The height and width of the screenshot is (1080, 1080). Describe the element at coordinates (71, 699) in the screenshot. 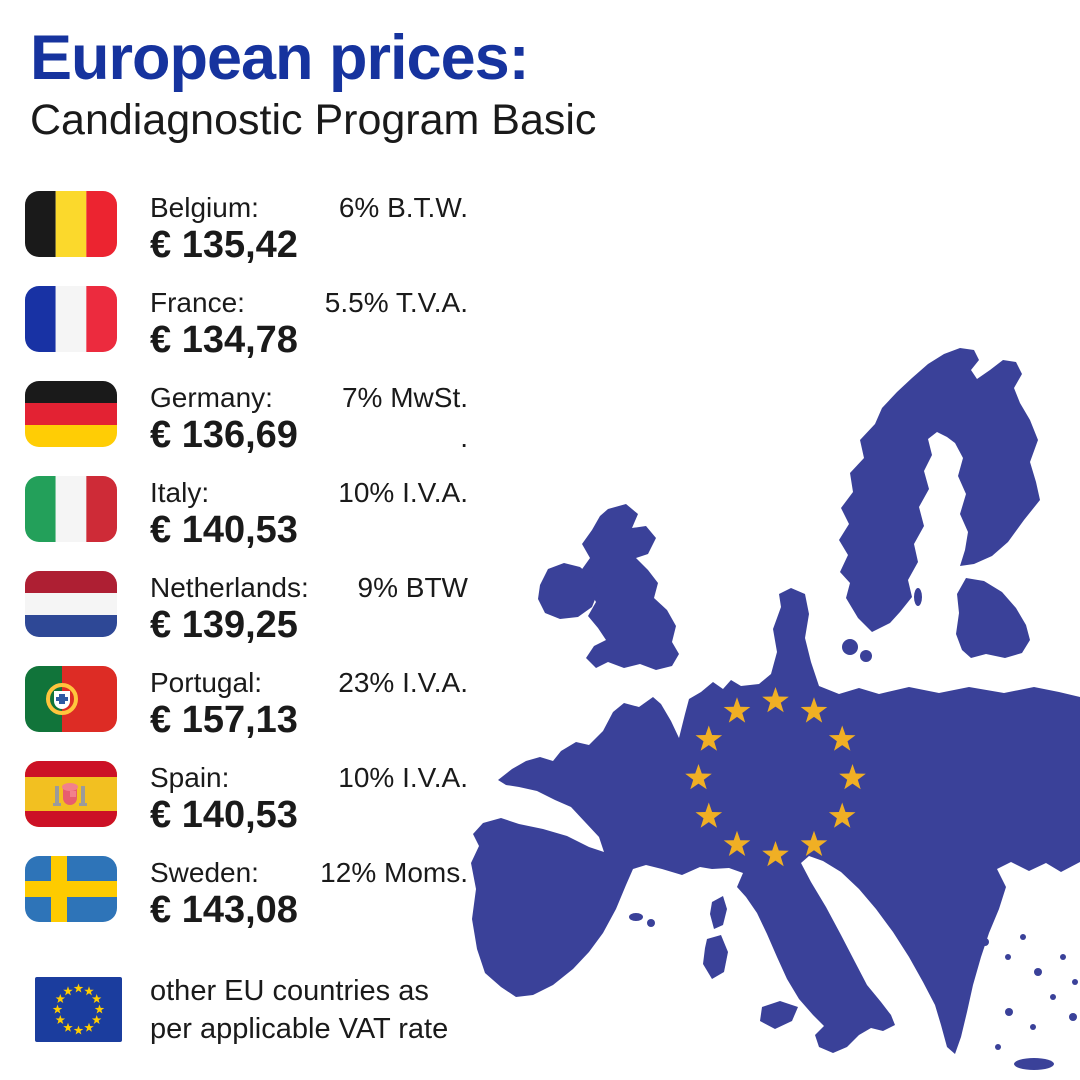

I see `portugal-flag-icon` at that location.